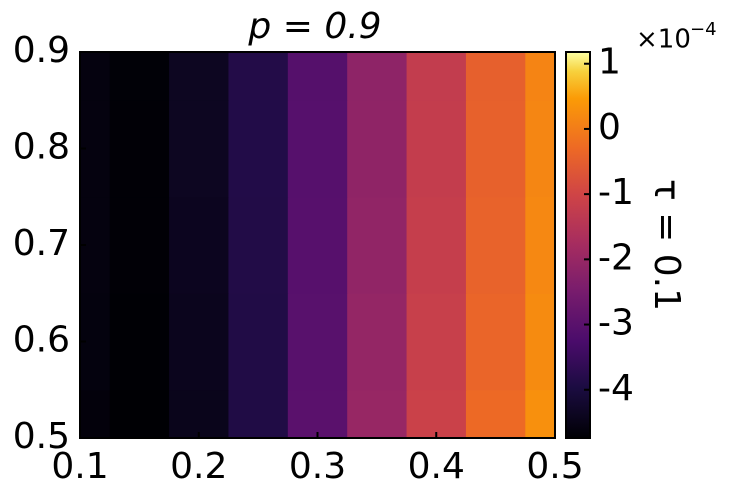 This screenshot has height=493, width=747. I want to click on chart-title: p = 0.9, so click(314, 26).